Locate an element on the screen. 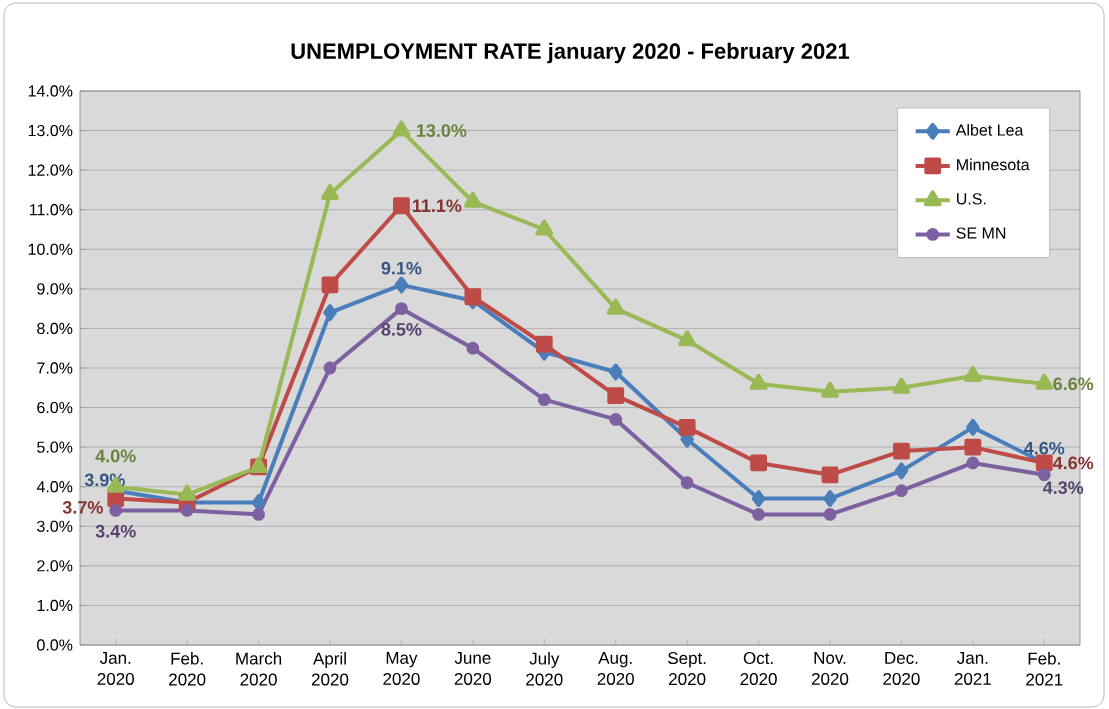  y-tick-label: 1.0% is located at coordinates (55, 605).